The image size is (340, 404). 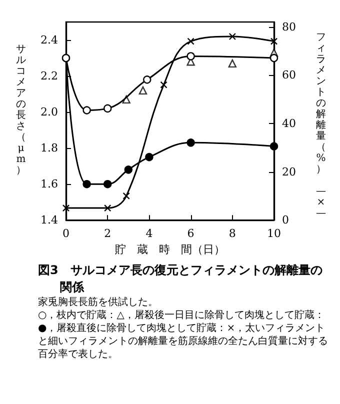 What do you see at coordinates (149, 233) in the screenshot?
I see `x-tick-label: 4` at bounding box center [149, 233].